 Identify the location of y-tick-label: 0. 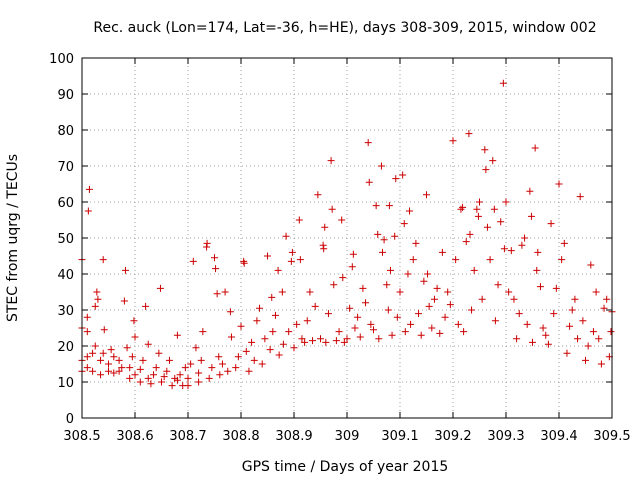
(70, 419).